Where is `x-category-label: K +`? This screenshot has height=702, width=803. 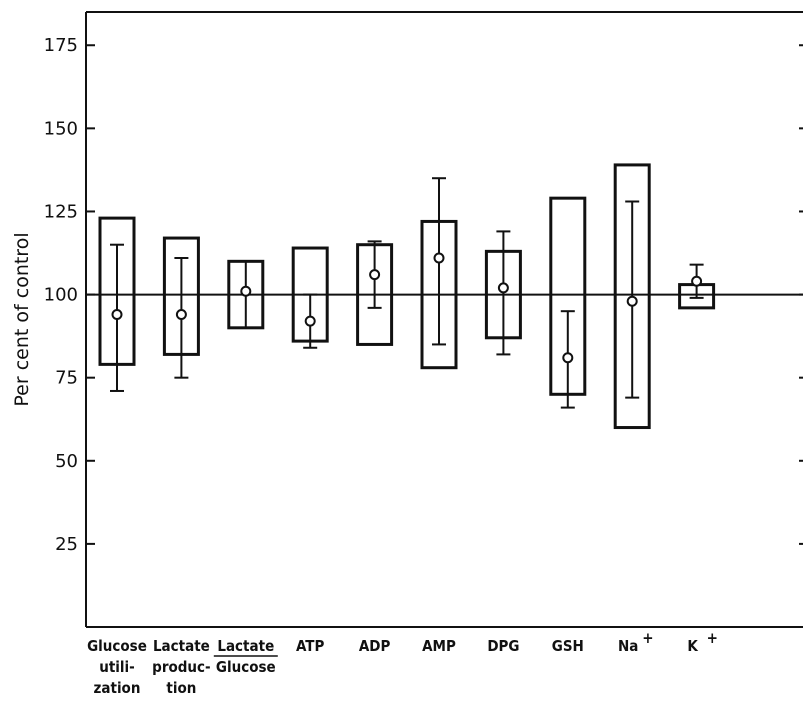
x-category-label: K + is located at coordinates (702, 642).